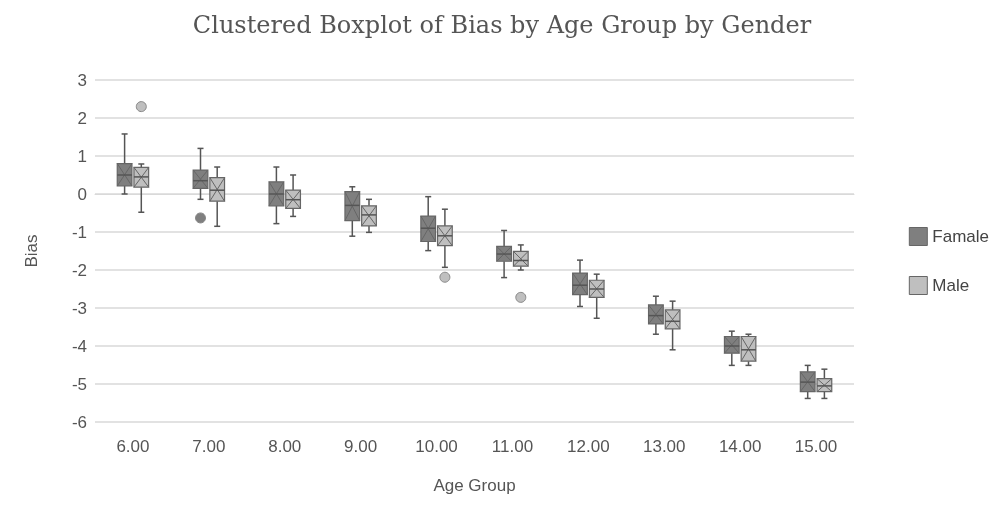 This screenshot has width=1004, height=522. I want to click on y-tick-label: -3, so click(79, 308).